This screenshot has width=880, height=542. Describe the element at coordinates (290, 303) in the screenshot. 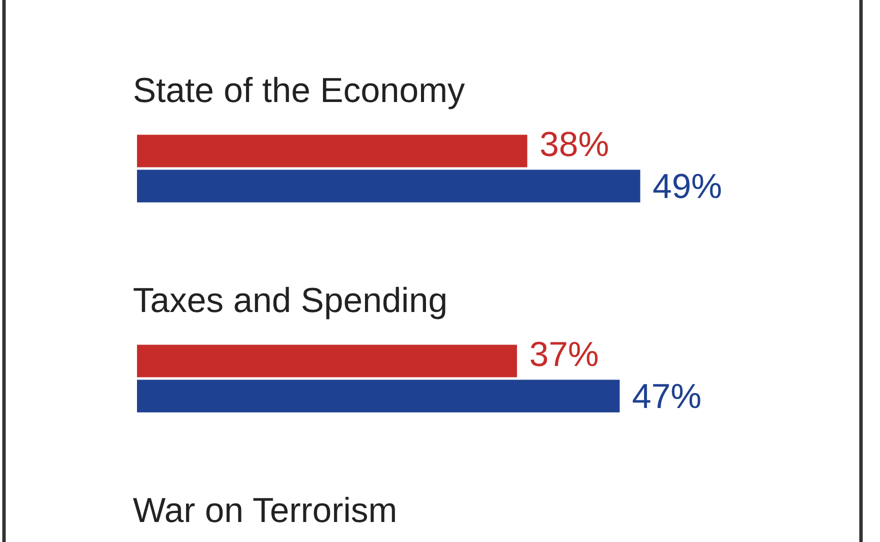

I see `y-tick-label: Taxes and Spending` at that location.